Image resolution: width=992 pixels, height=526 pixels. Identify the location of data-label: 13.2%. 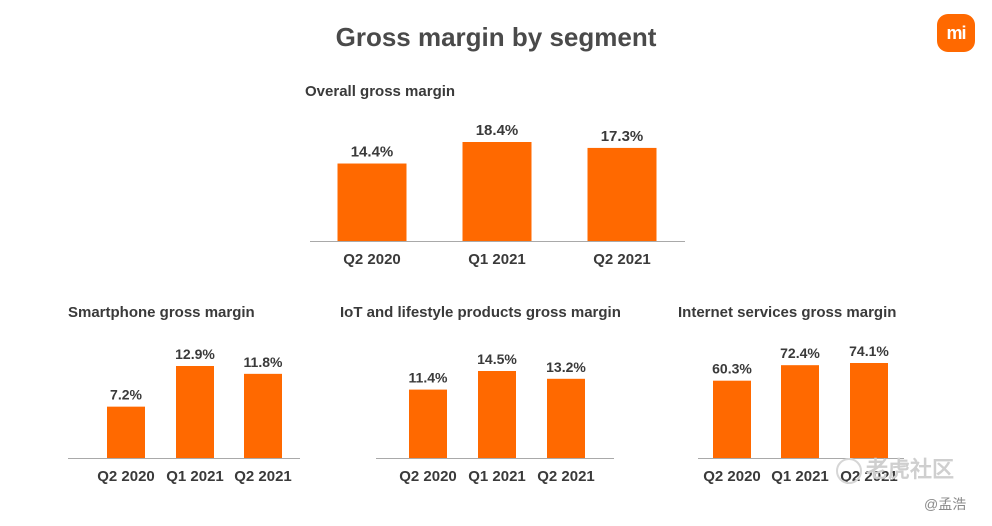
(566, 367).